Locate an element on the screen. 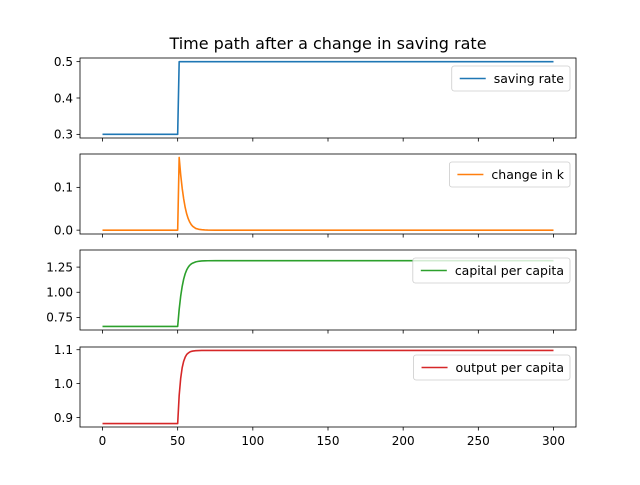 The image size is (640, 485). legend-label: capital per capita is located at coordinates (509, 270).